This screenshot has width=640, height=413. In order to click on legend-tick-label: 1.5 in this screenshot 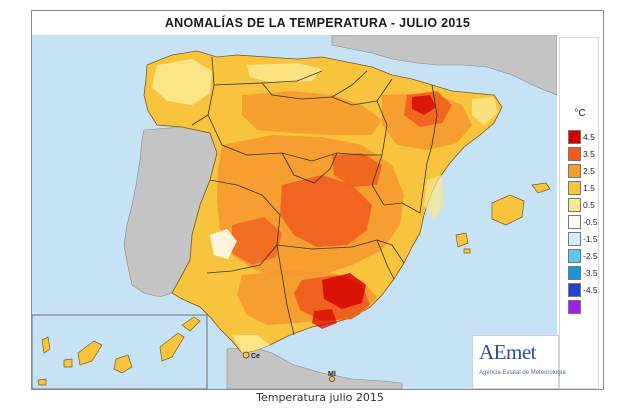, I will do `click(589, 188)`.